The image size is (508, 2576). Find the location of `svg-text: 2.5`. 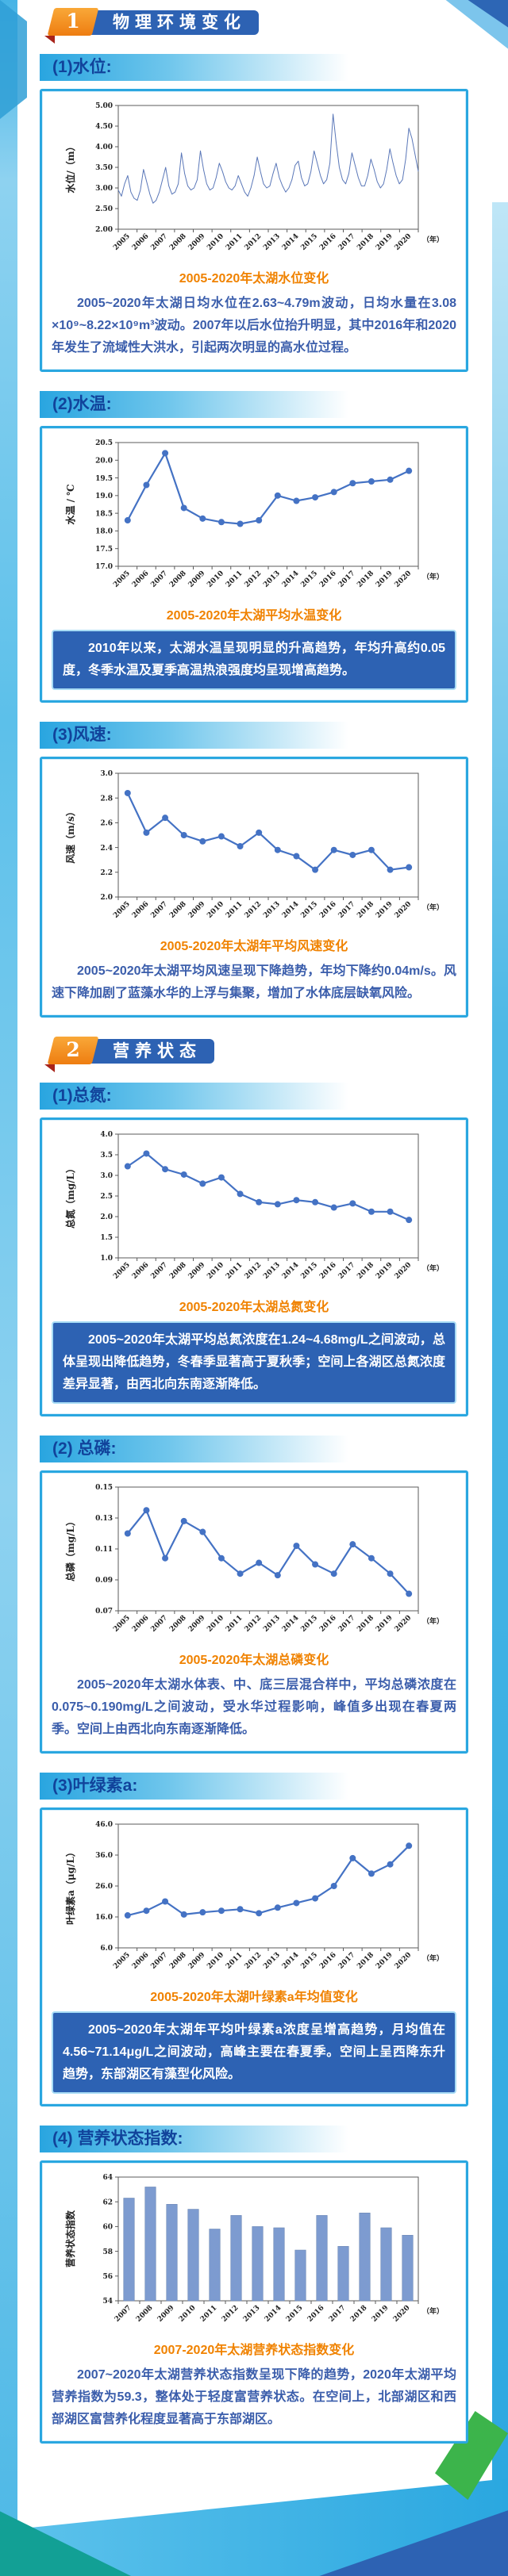

svg-text: 2.5 is located at coordinates (106, 1197).